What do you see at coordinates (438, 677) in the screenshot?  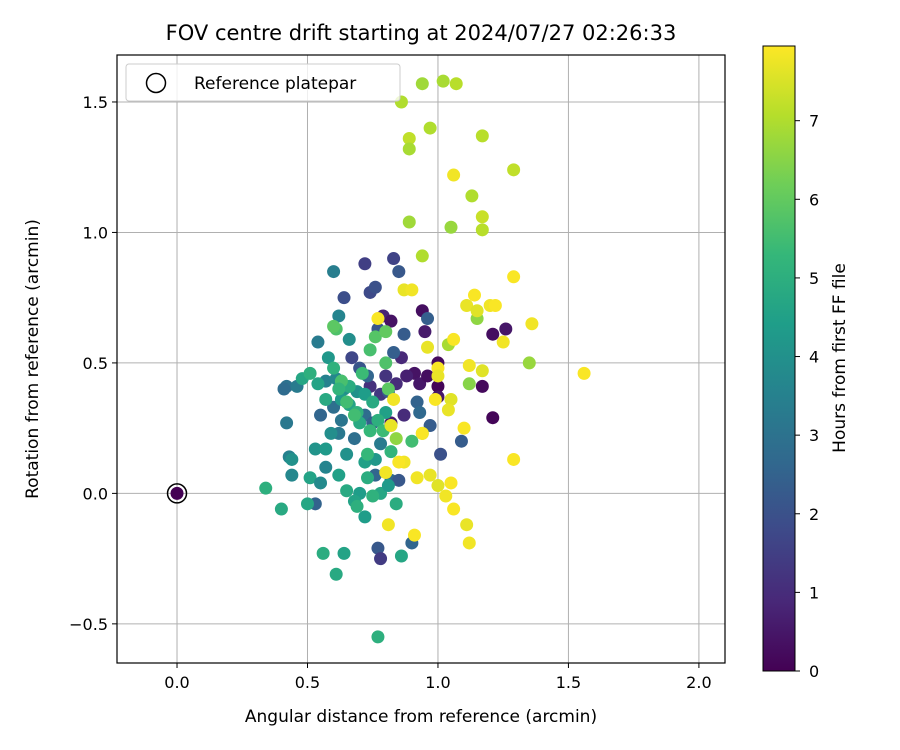 I see `x-axis-ticks: 0.0 0.5 1.0 1.5 2.0` at bounding box center [438, 677].